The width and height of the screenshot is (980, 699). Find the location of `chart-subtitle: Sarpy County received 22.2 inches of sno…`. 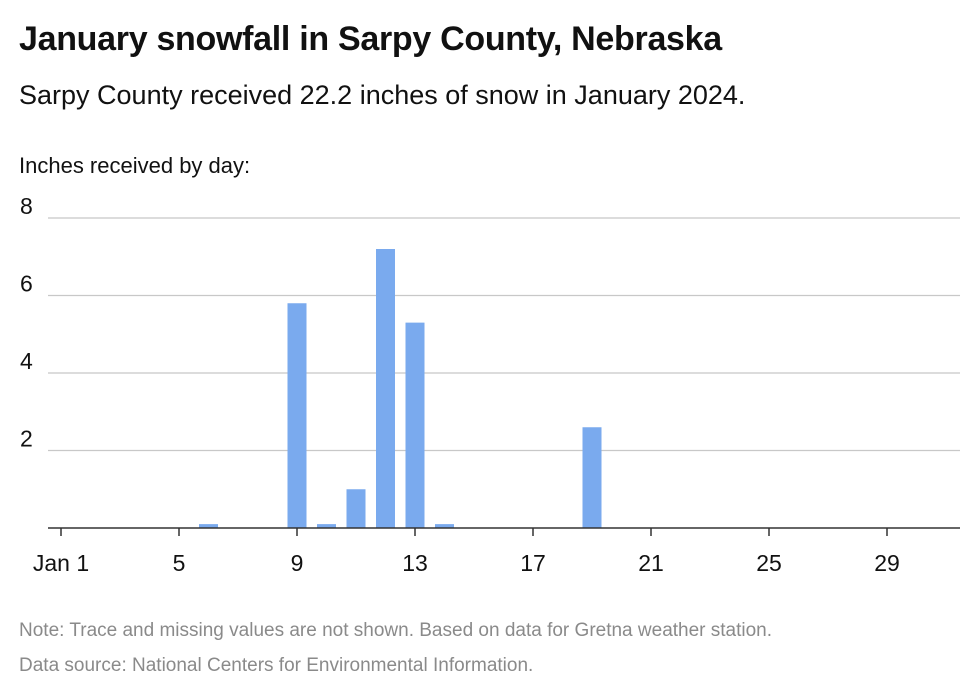

chart-subtitle: Sarpy County received 22.2 inches of sno… is located at coordinates (382, 95).